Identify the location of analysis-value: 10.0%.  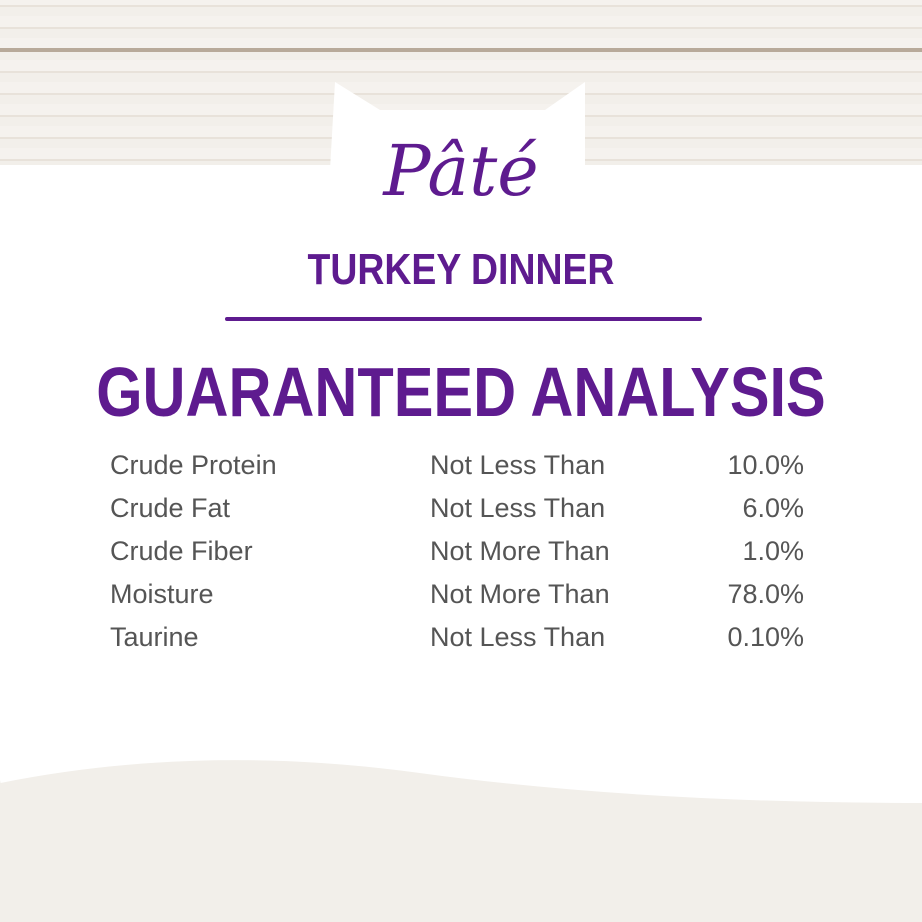
(765, 465).